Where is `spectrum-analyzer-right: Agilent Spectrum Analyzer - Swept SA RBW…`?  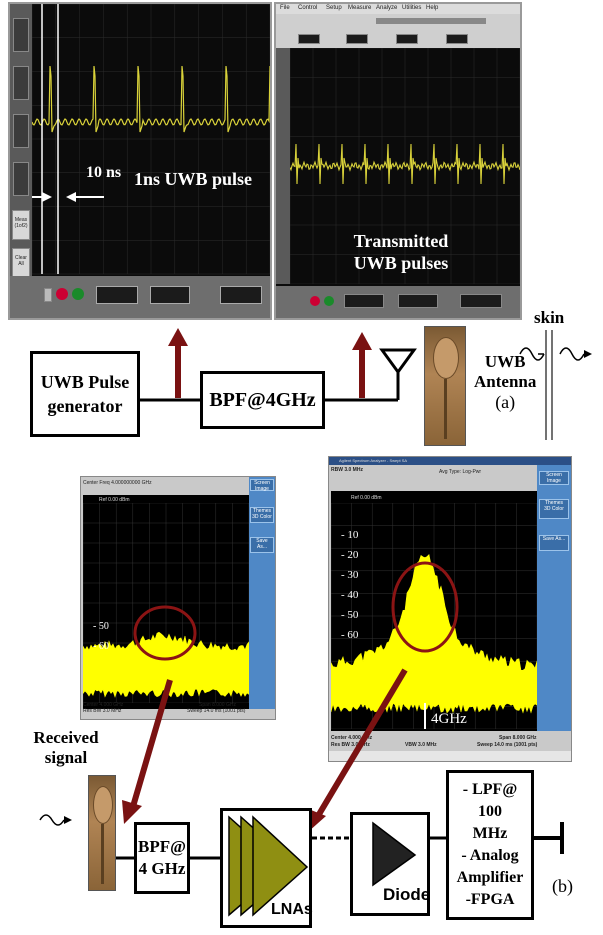
spectrum-analyzer-right: Agilent Spectrum Analyzer - Swept SA RBW… is located at coordinates (450, 609).